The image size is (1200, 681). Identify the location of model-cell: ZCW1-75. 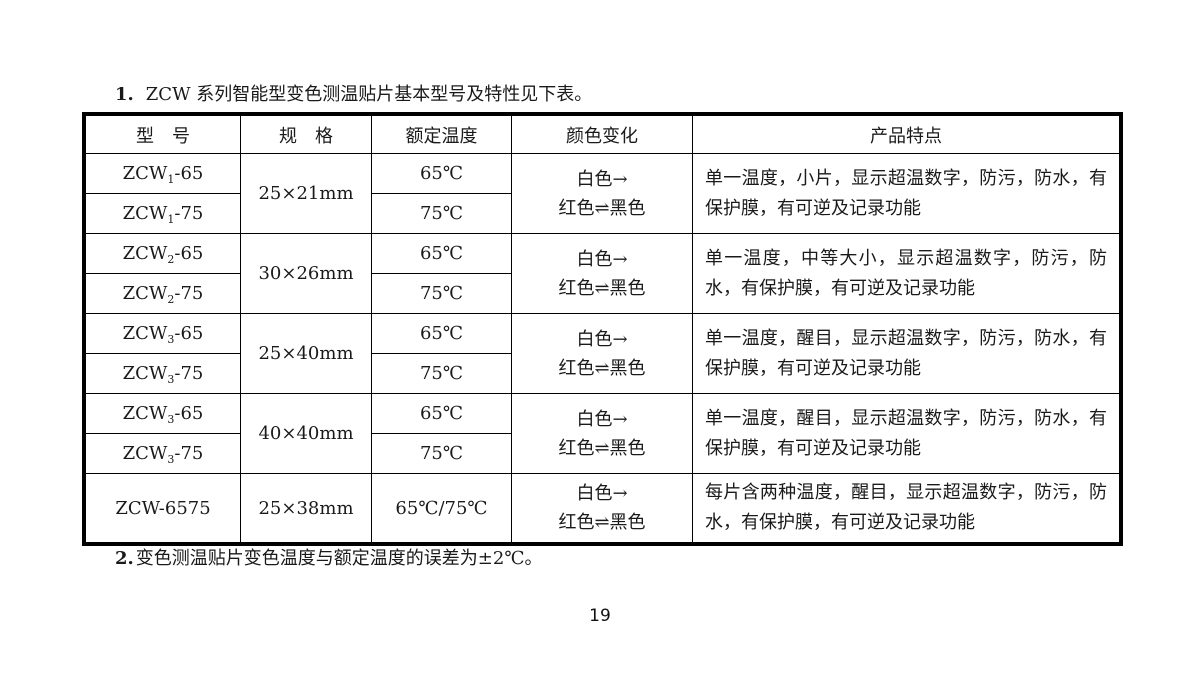
(163, 213).